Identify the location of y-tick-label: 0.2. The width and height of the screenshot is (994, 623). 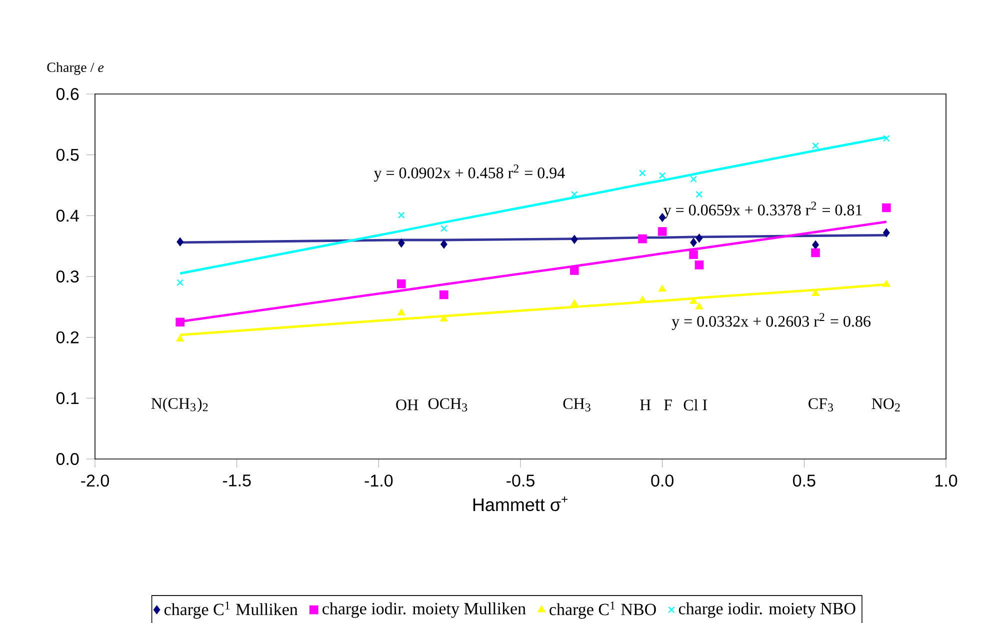
(67, 337).